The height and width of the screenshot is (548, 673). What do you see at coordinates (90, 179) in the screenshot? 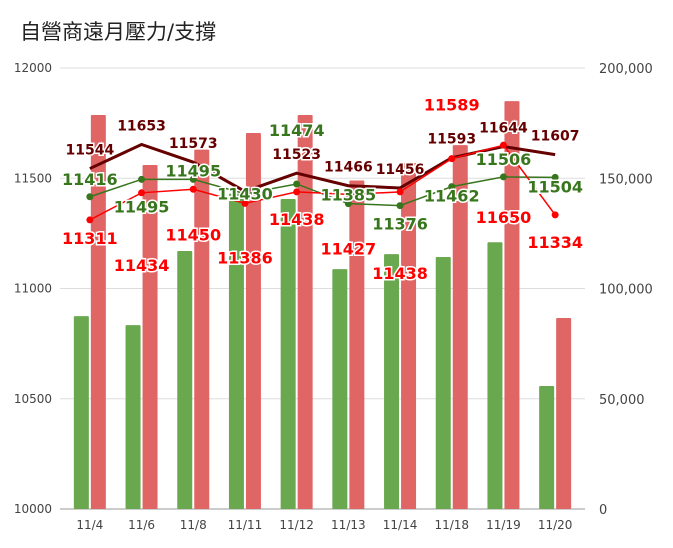
I see `data-label: 11416` at bounding box center [90, 179].